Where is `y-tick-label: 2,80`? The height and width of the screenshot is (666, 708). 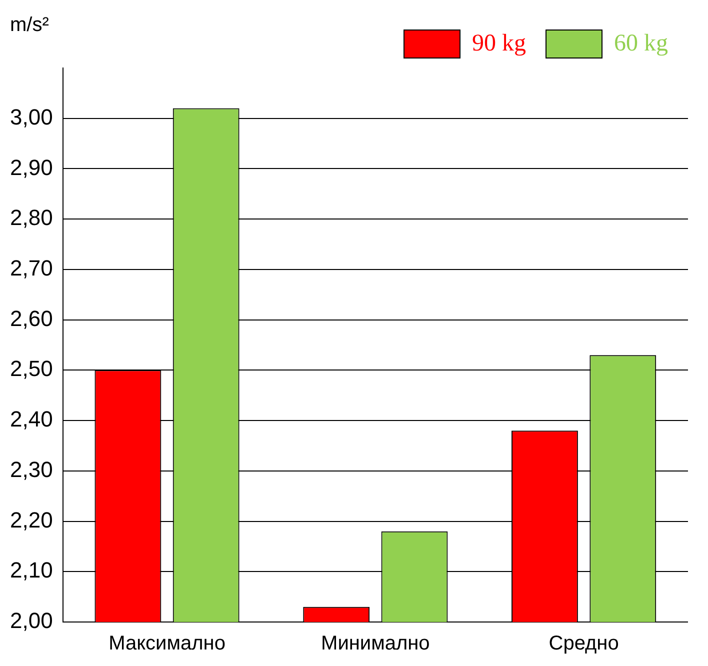
y-tick-label: 2,80 is located at coordinates (31, 217).